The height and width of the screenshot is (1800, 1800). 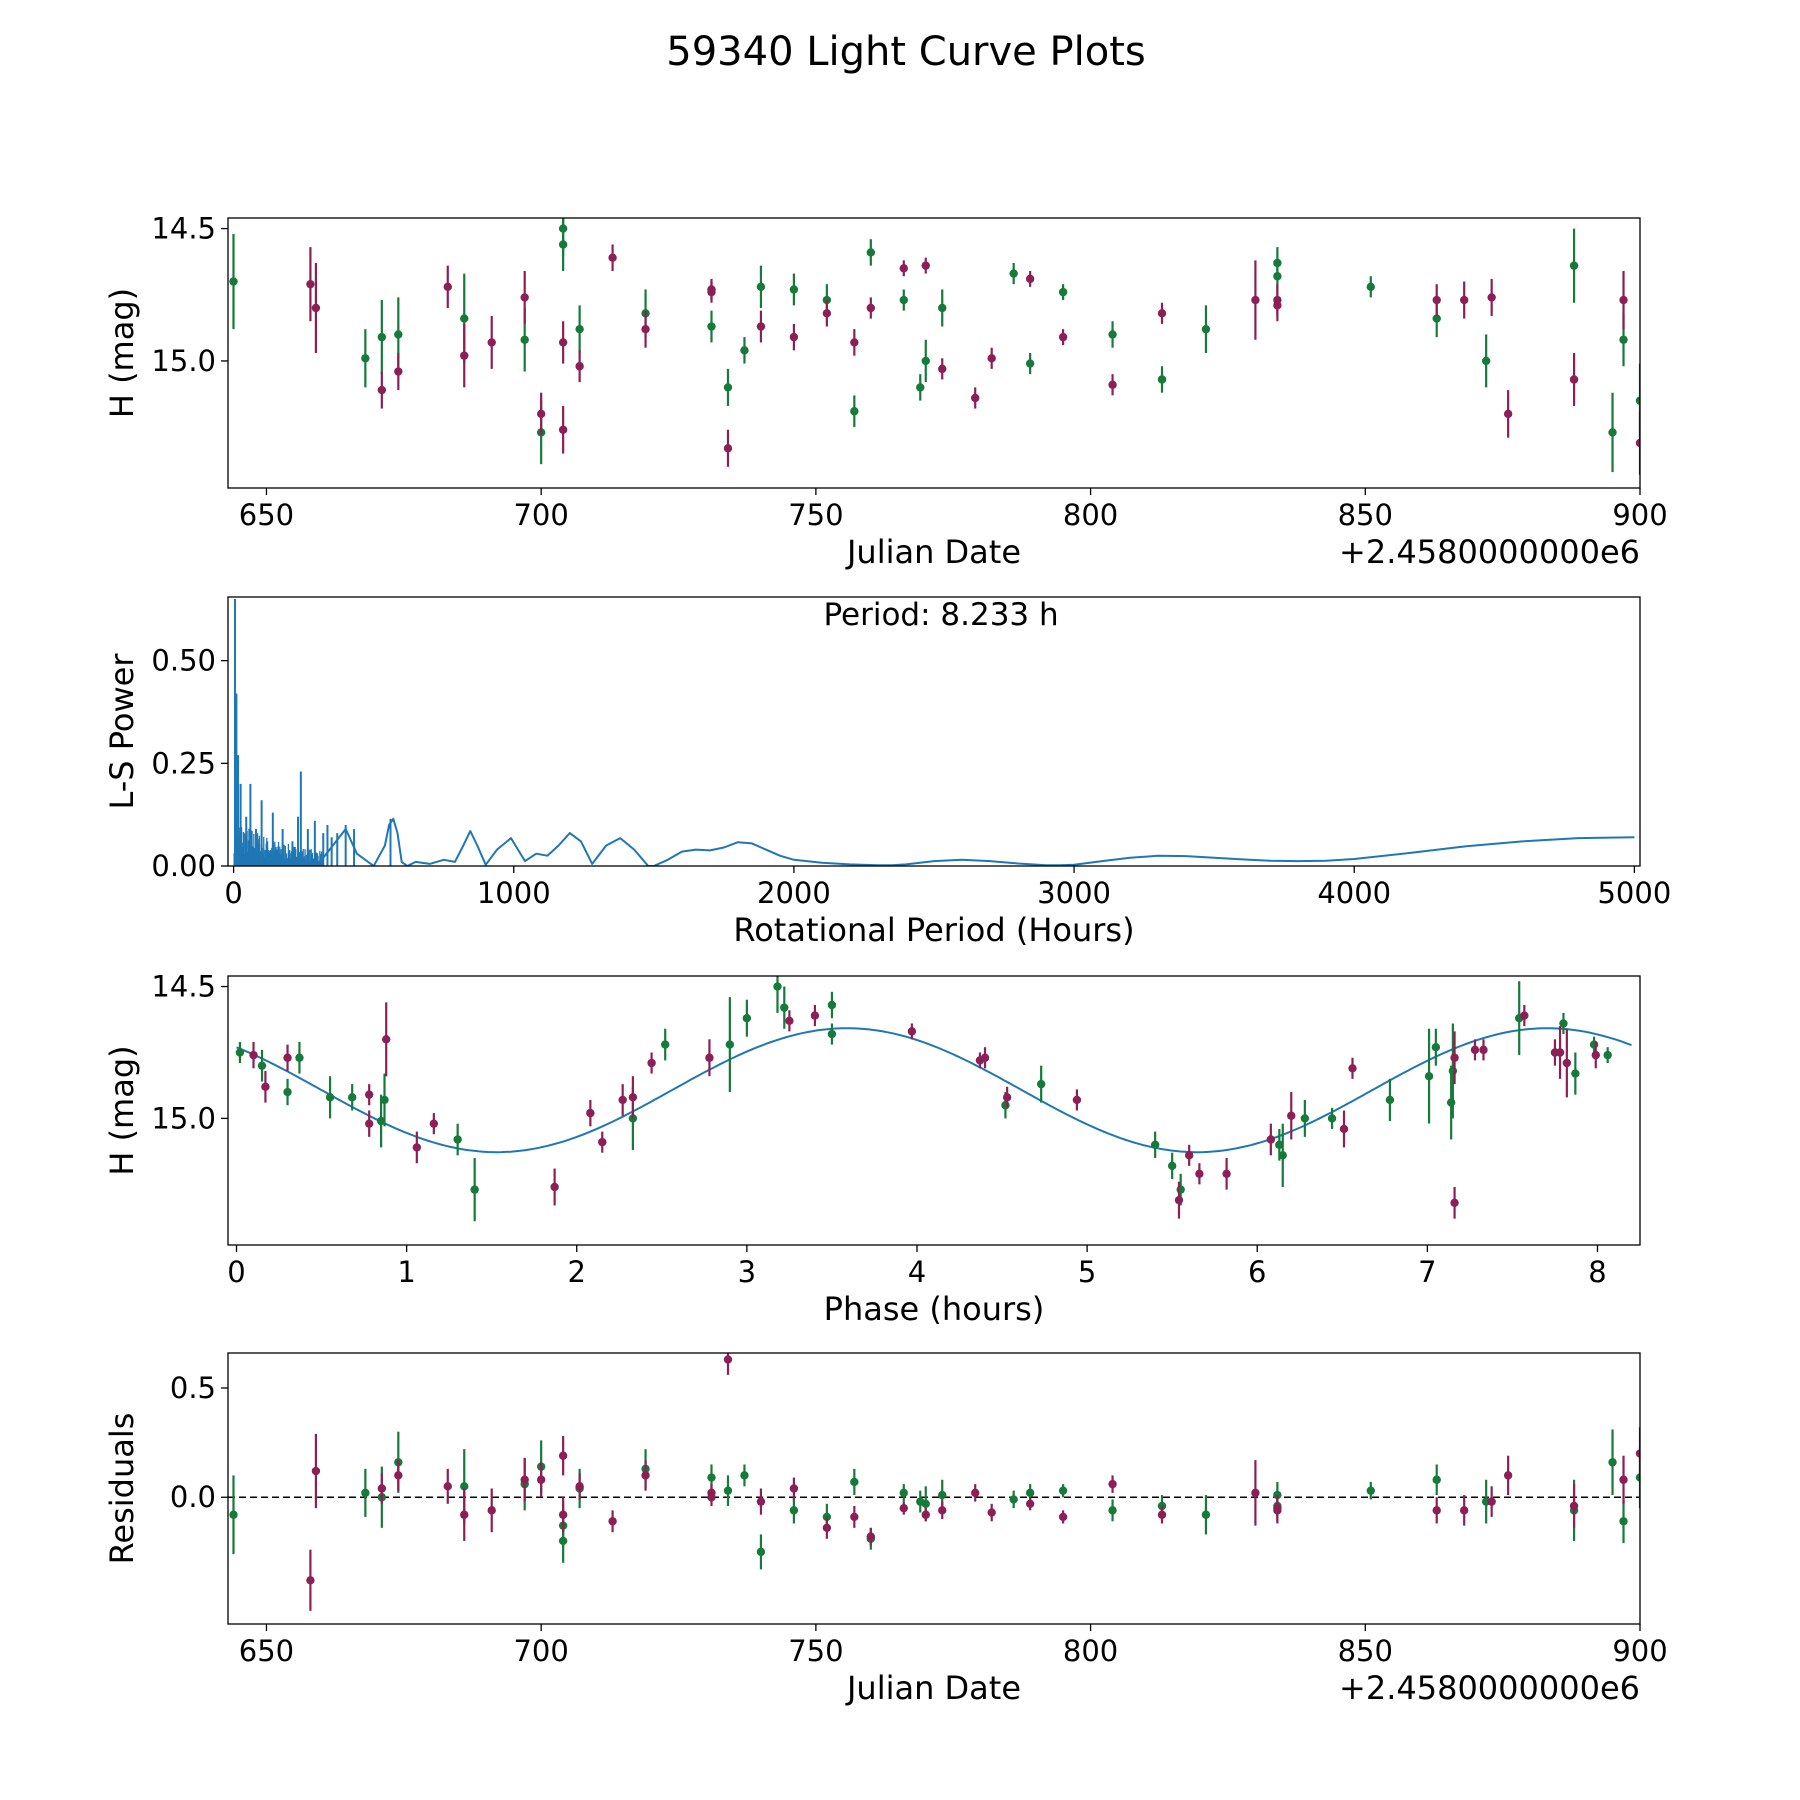 I want to click on x-tick-label: 5000, so click(x=1634, y=893).